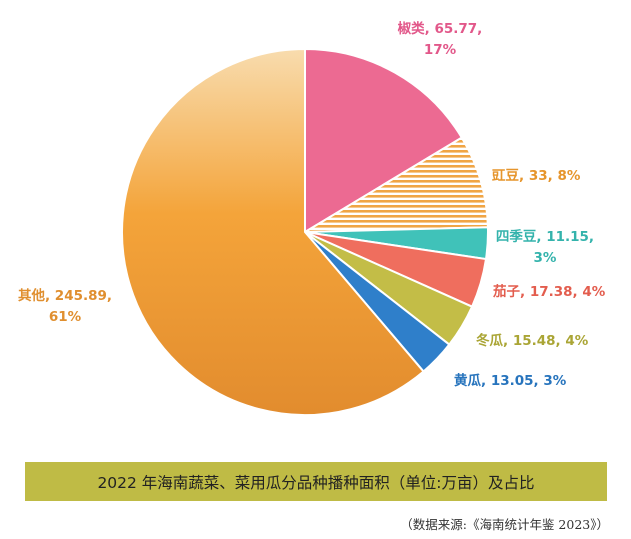  Describe the element at coordinates (440, 39) in the screenshot. I see `slice-label-1: 椒类, 65.77, 17%` at that location.